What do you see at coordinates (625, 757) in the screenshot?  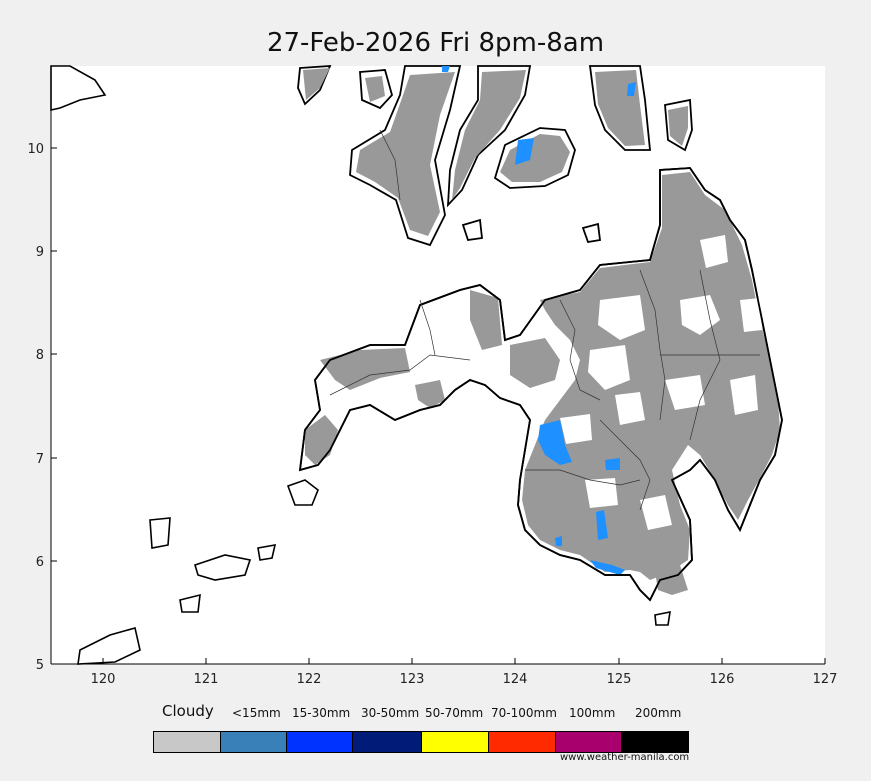 I see `site-credit: www.weather-manila.com` at bounding box center [625, 757].